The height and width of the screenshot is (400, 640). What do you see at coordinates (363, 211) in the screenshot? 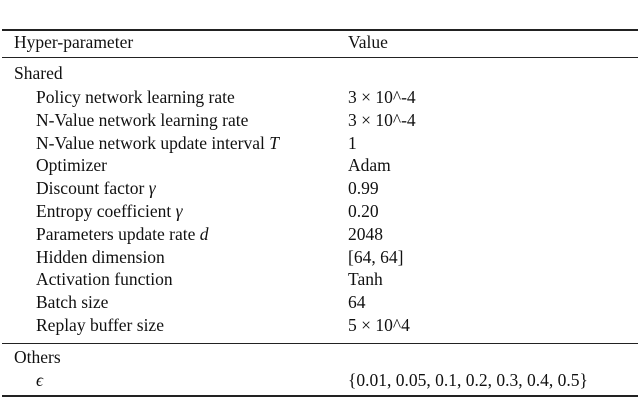
I see `param-value: 0.20` at bounding box center [363, 211].